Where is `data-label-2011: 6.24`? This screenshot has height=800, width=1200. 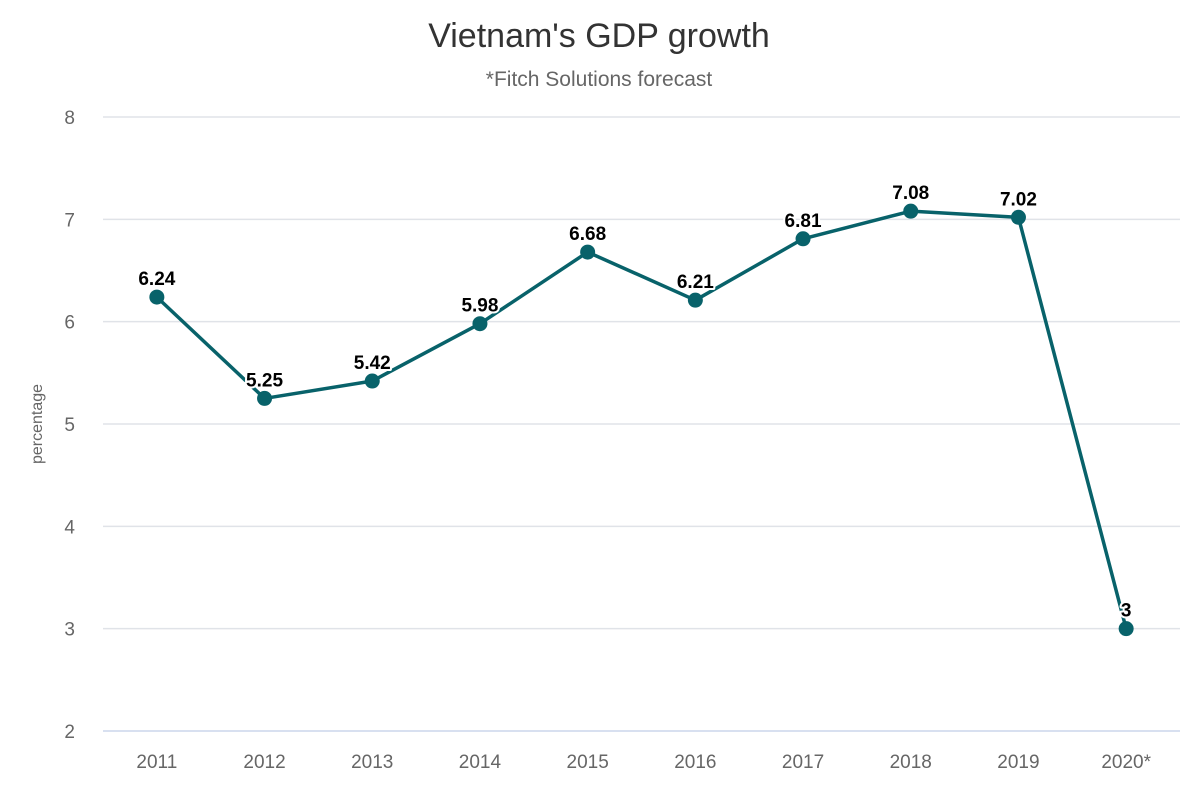 data-label-2011: 6.24 is located at coordinates (156, 279).